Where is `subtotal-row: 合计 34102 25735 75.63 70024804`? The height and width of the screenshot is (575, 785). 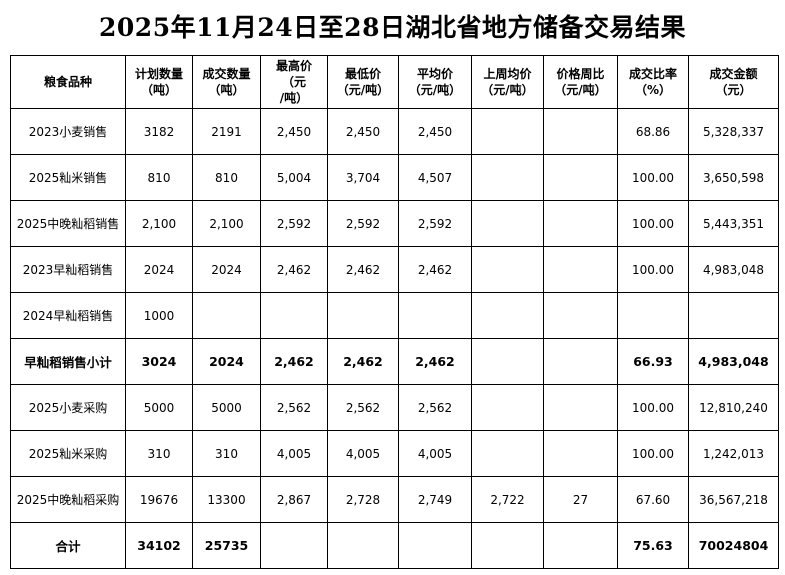
subtotal-row: 合计 34102 25735 75.63 70024804 is located at coordinates (394, 545).